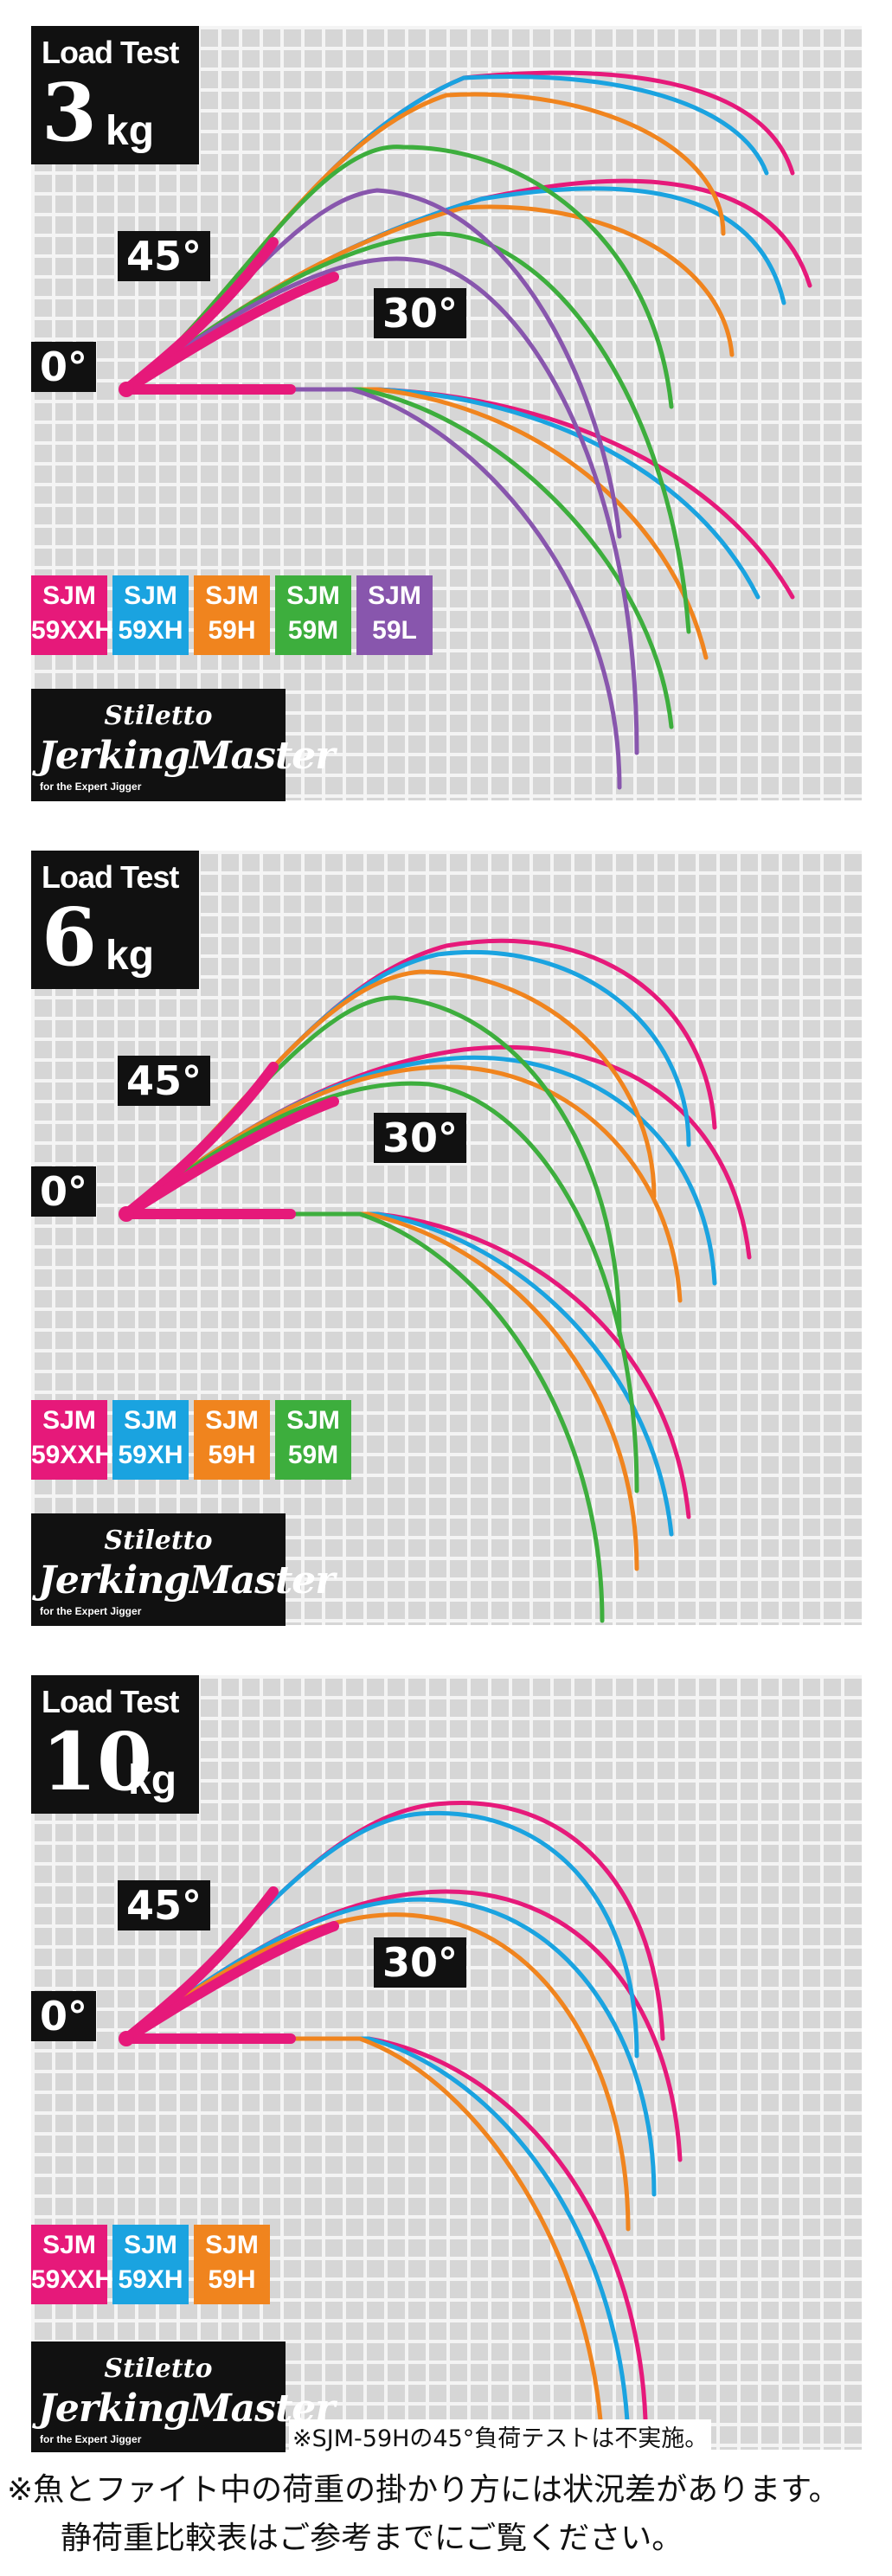  I want to click on load-value: 10, so click(97, 1762).